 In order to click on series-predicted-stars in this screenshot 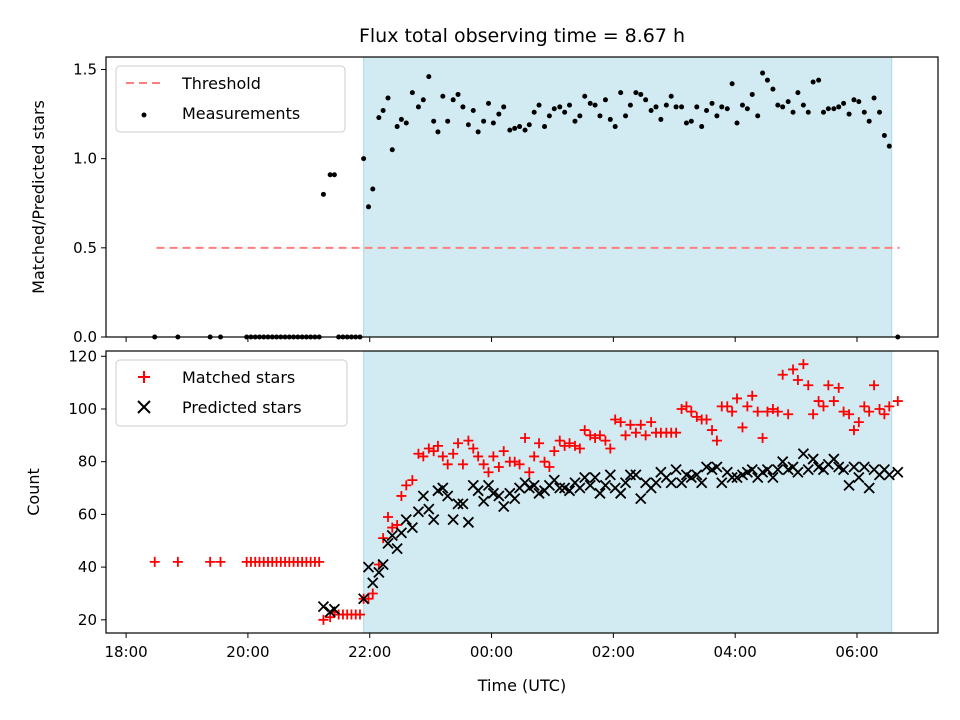, I will do `click(610, 533)`.